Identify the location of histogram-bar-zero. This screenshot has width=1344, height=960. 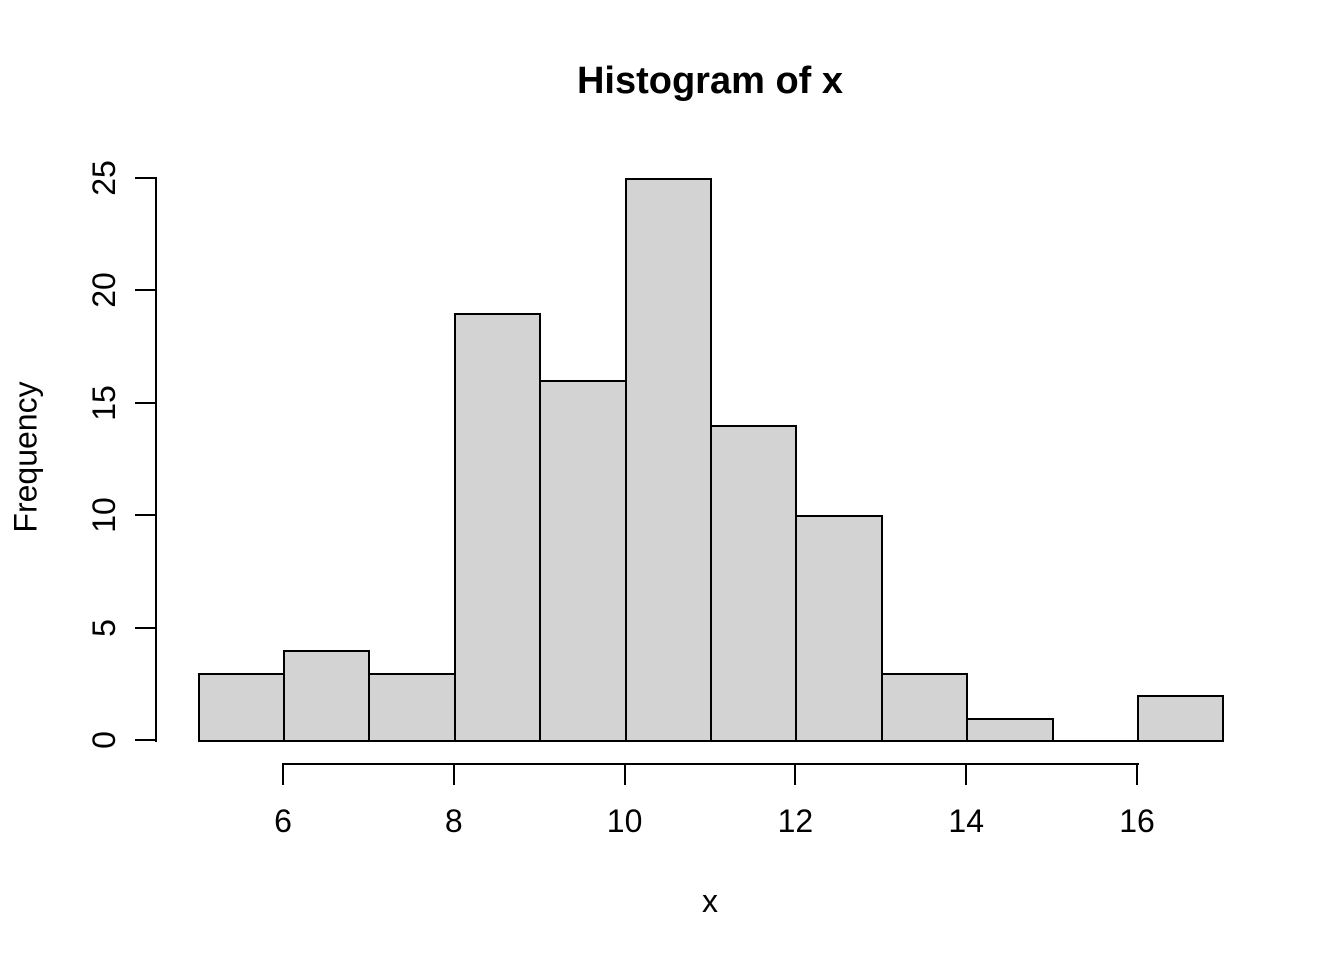
(1095, 741).